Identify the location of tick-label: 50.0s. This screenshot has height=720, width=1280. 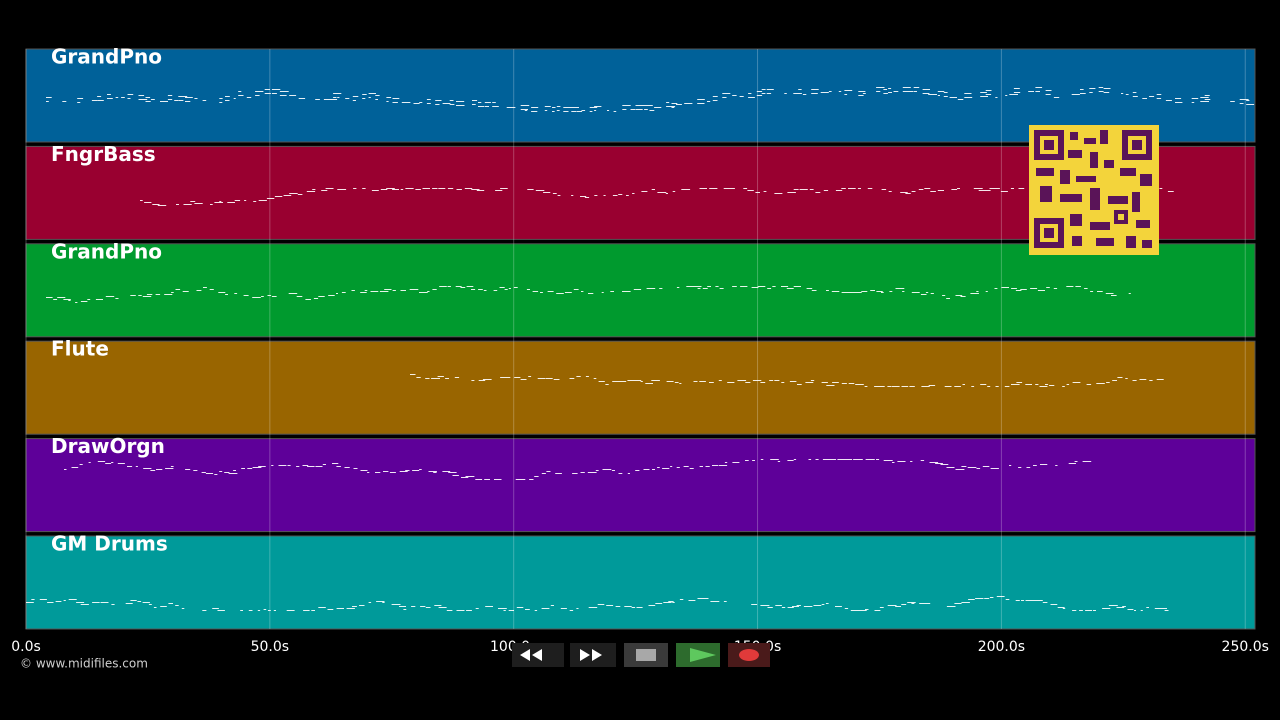
(270, 647).